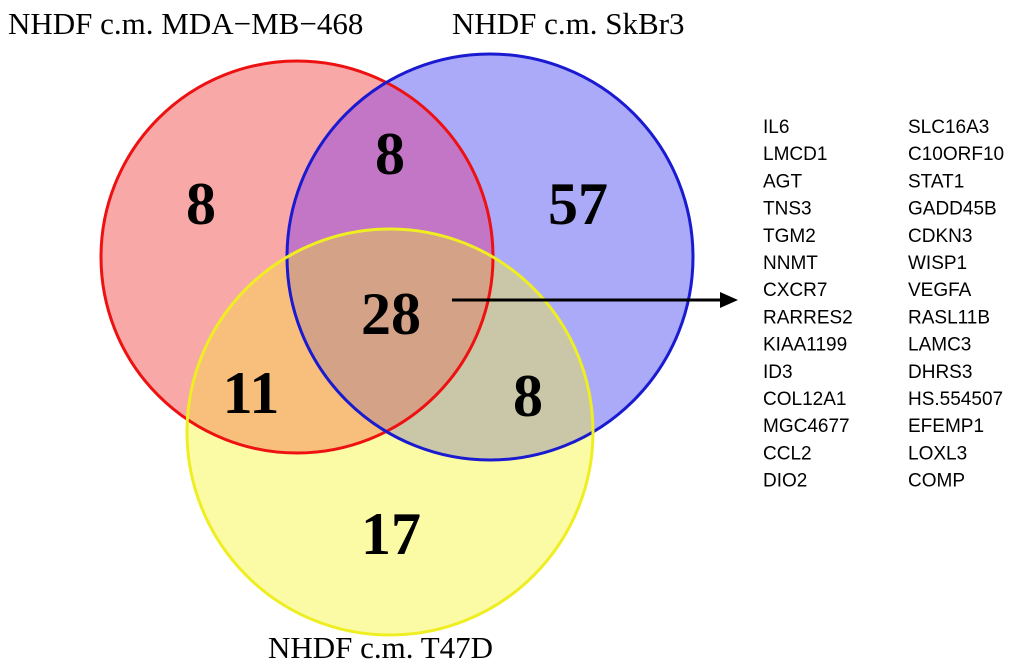 The width and height of the screenshot is (1024, 668). Describe the element at coordinates (390, 154) in the screenshot. I see `count-mda-skbr3: 8` at that location.